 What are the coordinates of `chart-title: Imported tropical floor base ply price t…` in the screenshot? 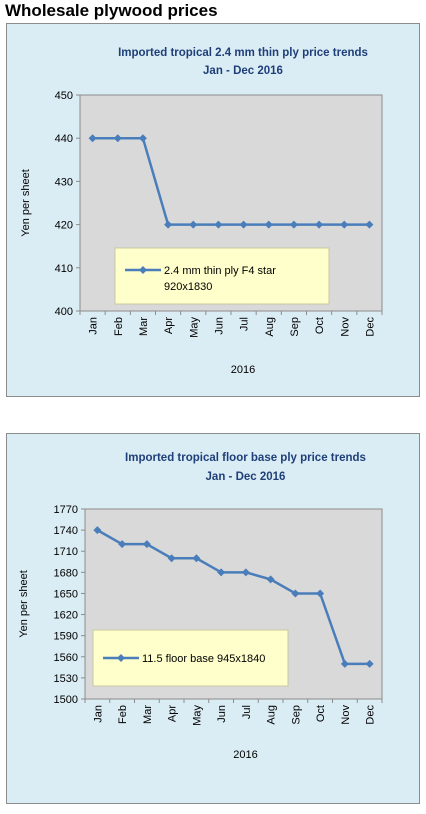 It's located at (245, 458).